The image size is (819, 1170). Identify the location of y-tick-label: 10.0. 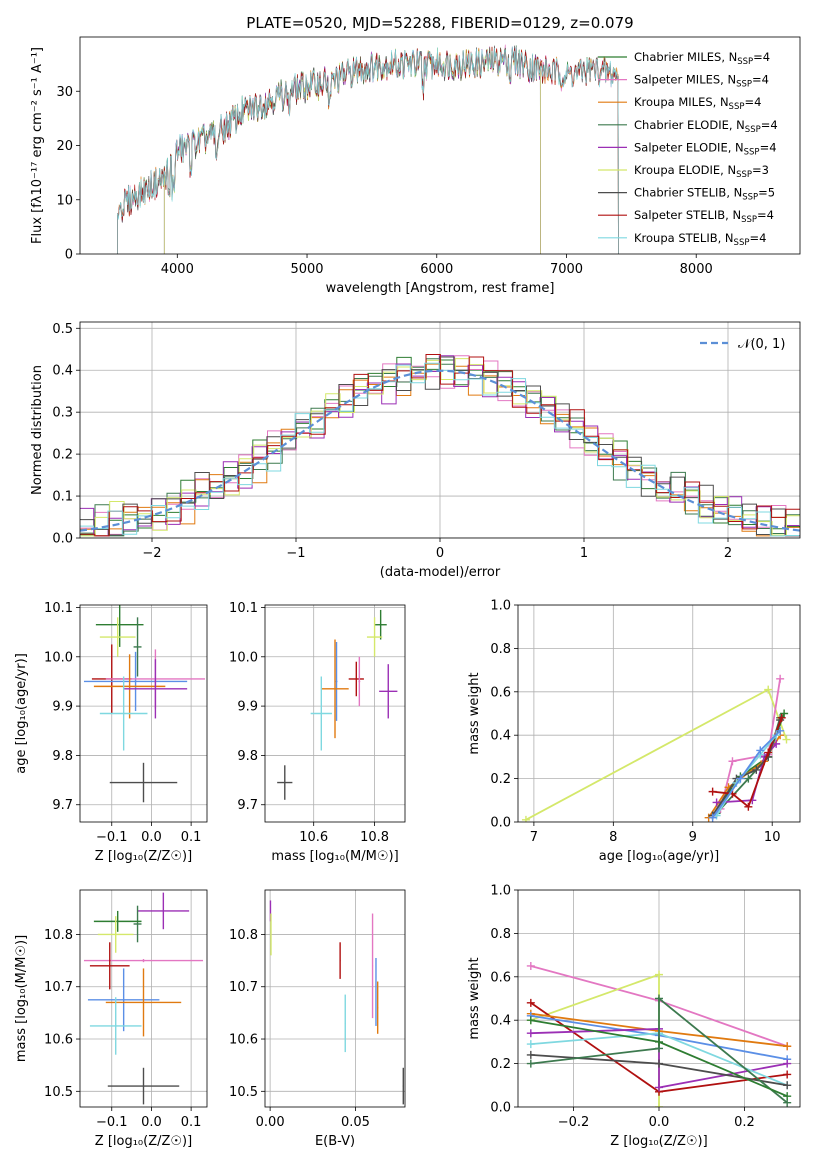
(58, 657).